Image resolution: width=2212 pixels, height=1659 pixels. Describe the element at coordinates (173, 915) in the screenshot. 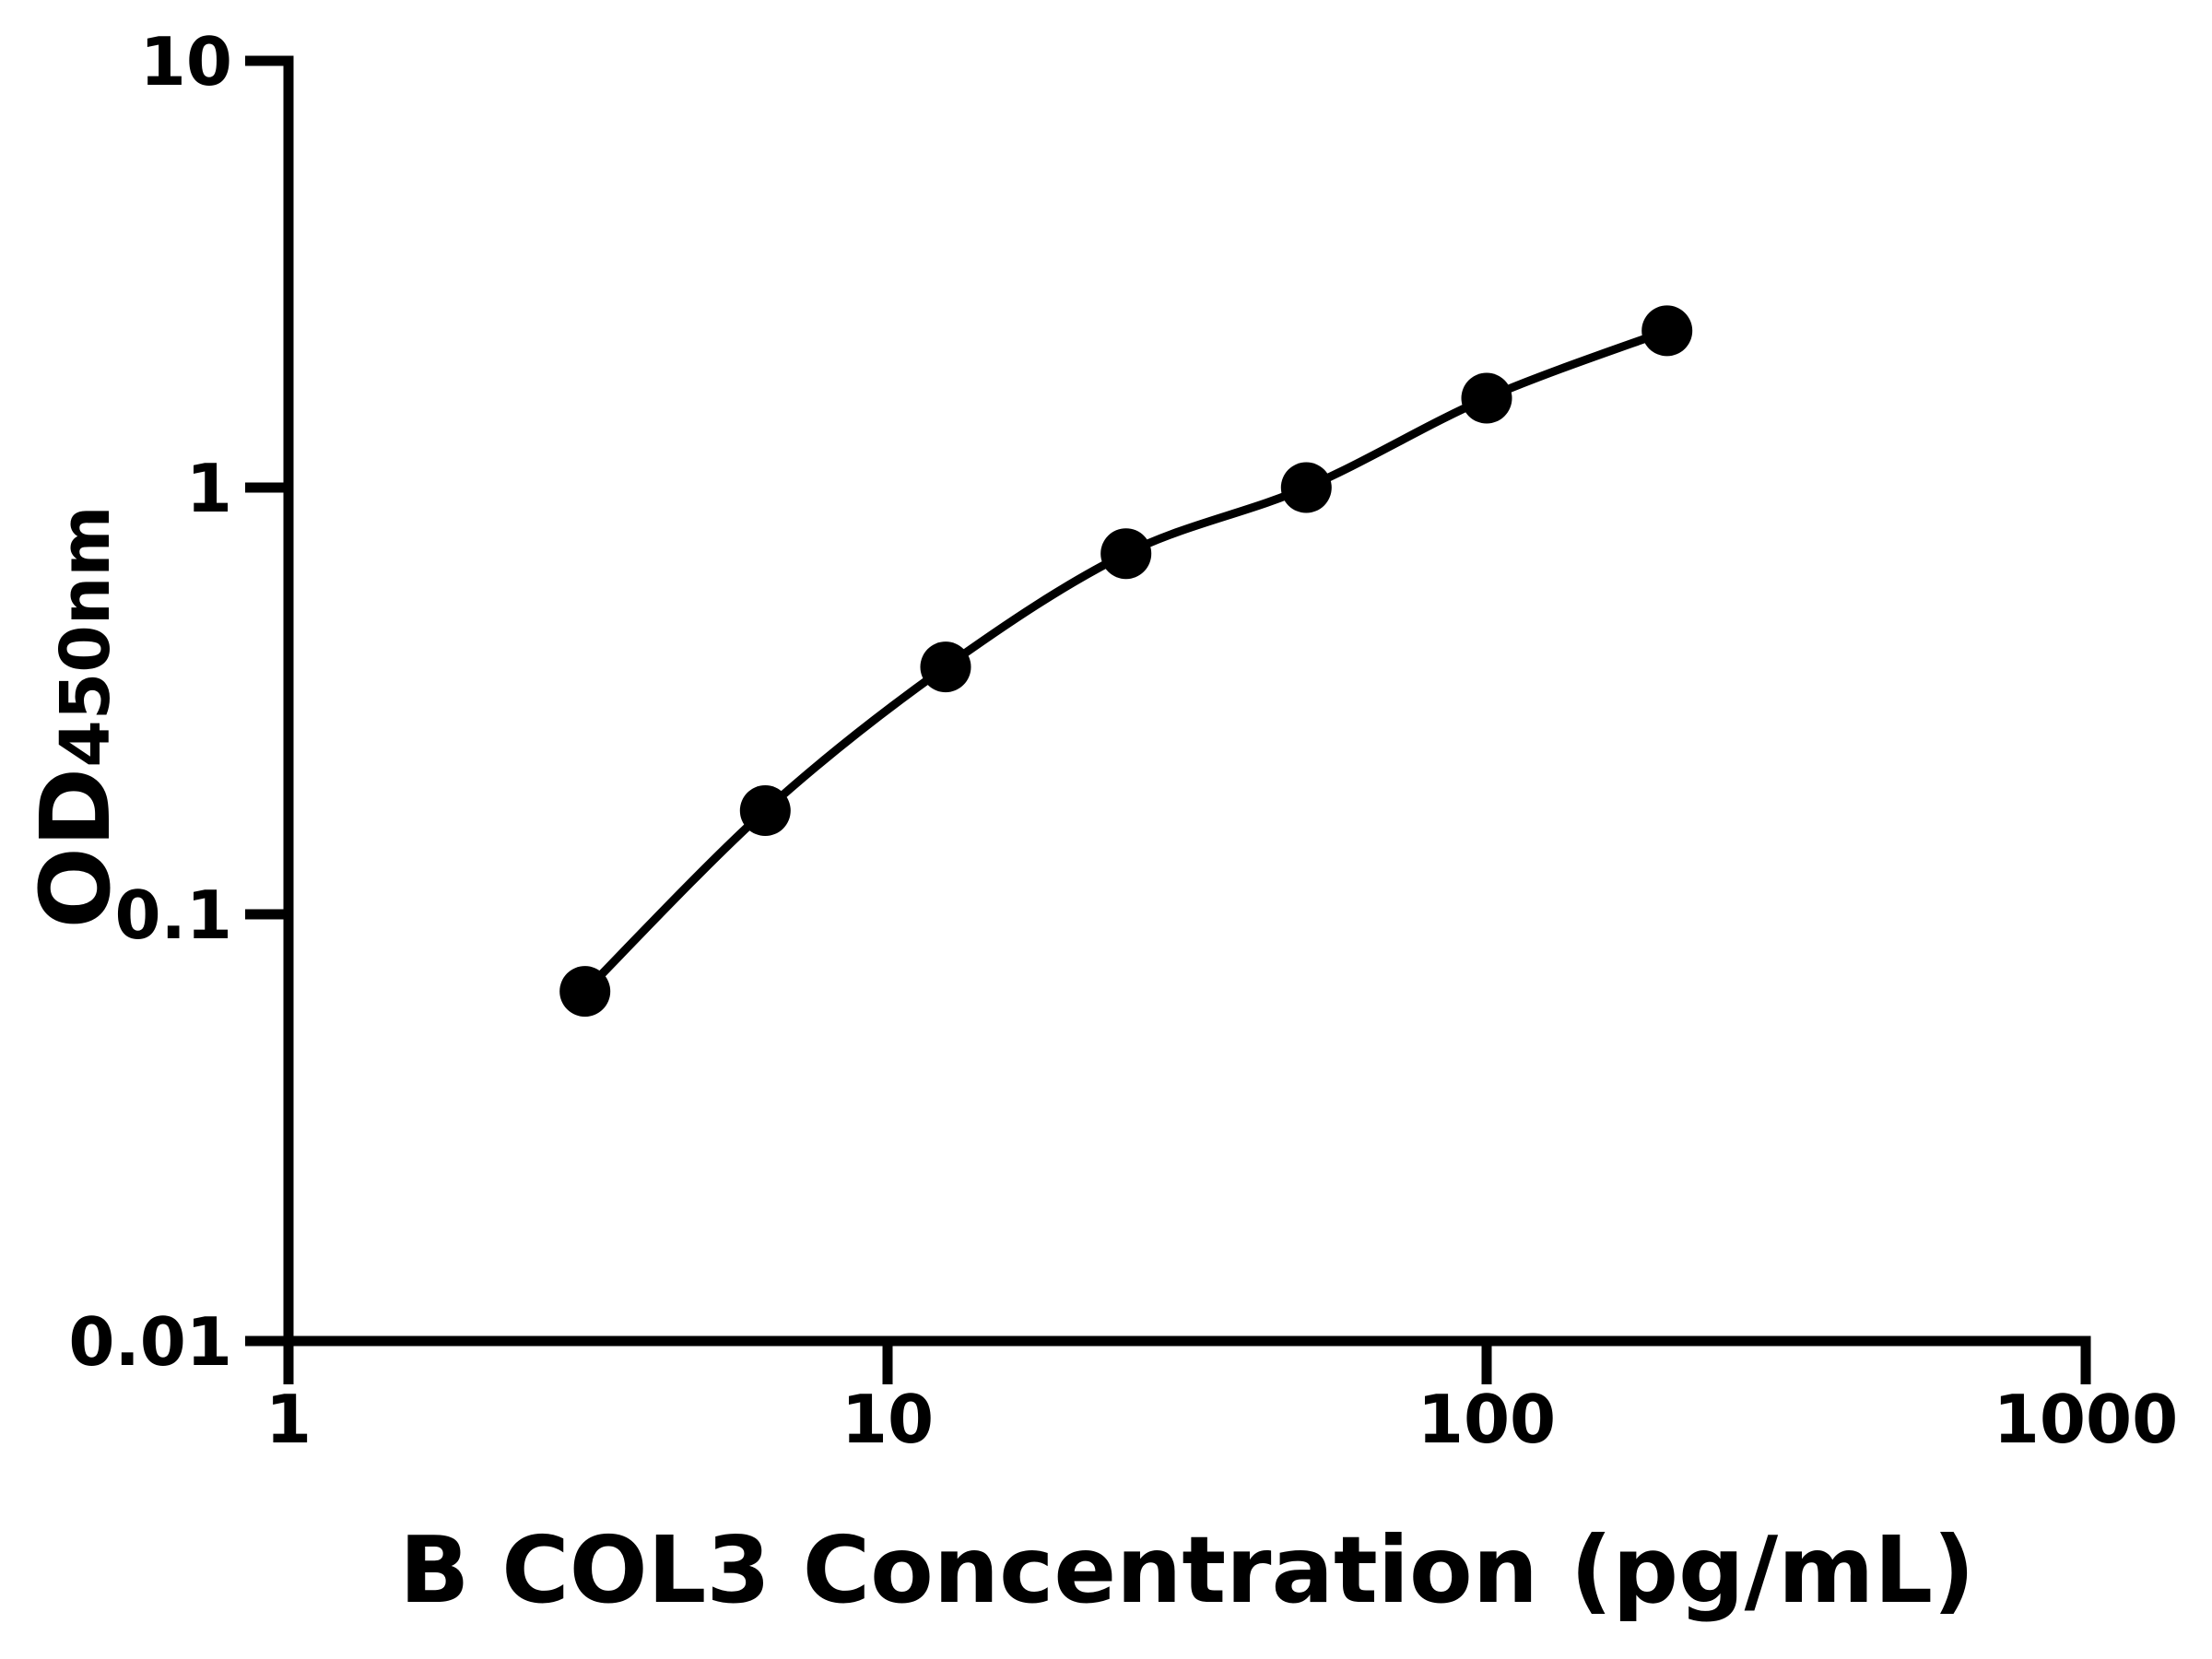

I see `y-tick-label: 0.1` at that location.